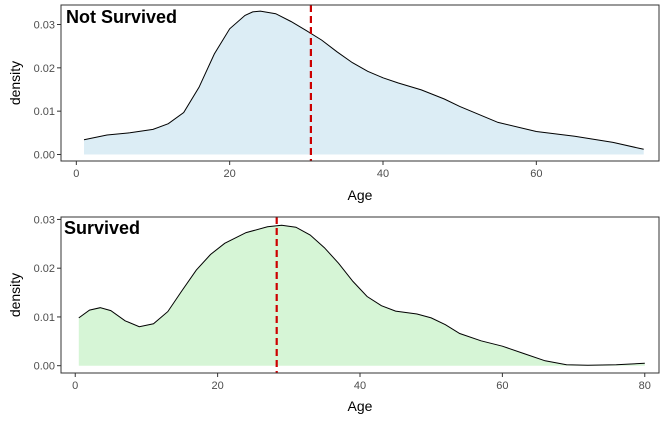 The image size is (666, 422). What do you see at coordinates (645, 386) in the screenshot?
I see `x-tick-label: 80` at bounding box center [645, 386].